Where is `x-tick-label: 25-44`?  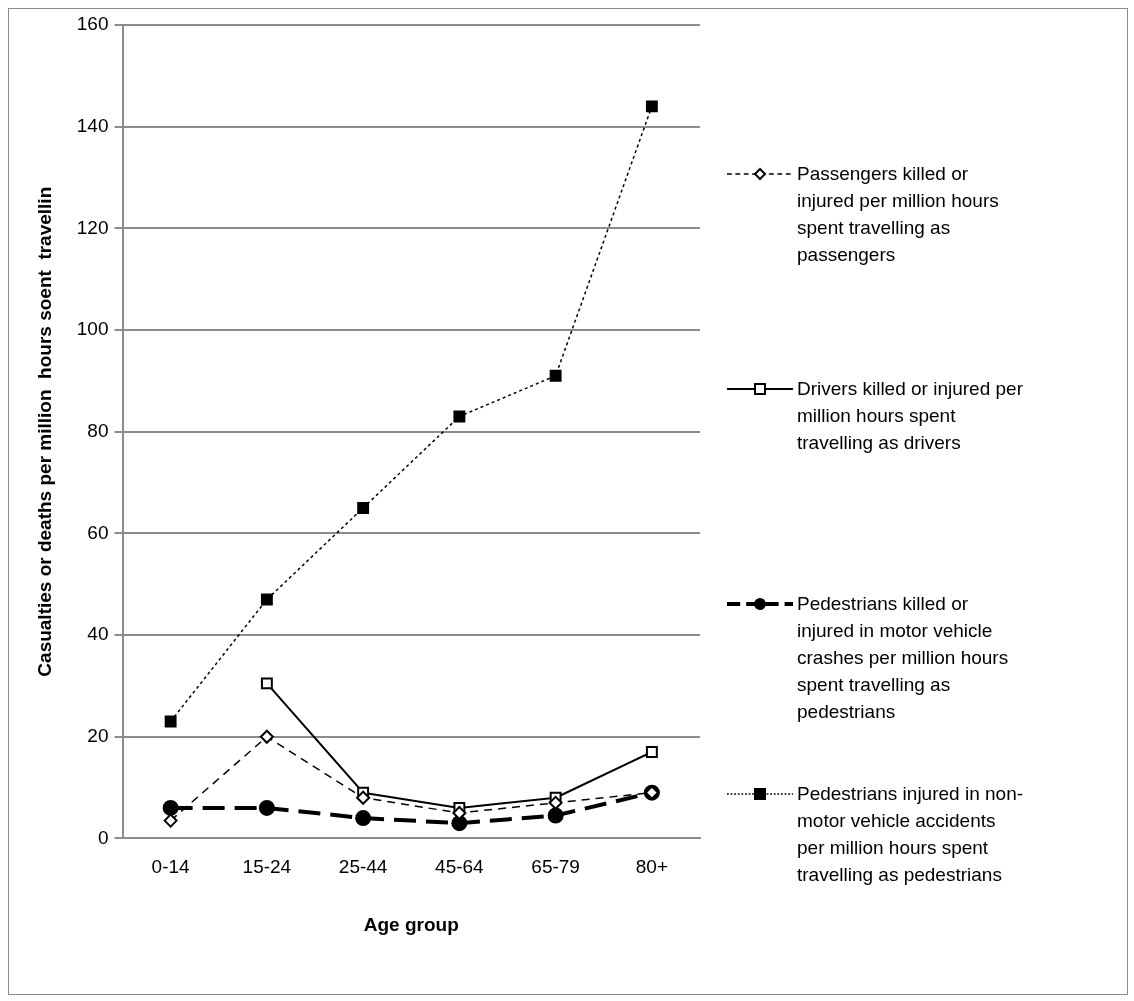
x-tick-label: 25-44 is located at coordinates (363, 867).